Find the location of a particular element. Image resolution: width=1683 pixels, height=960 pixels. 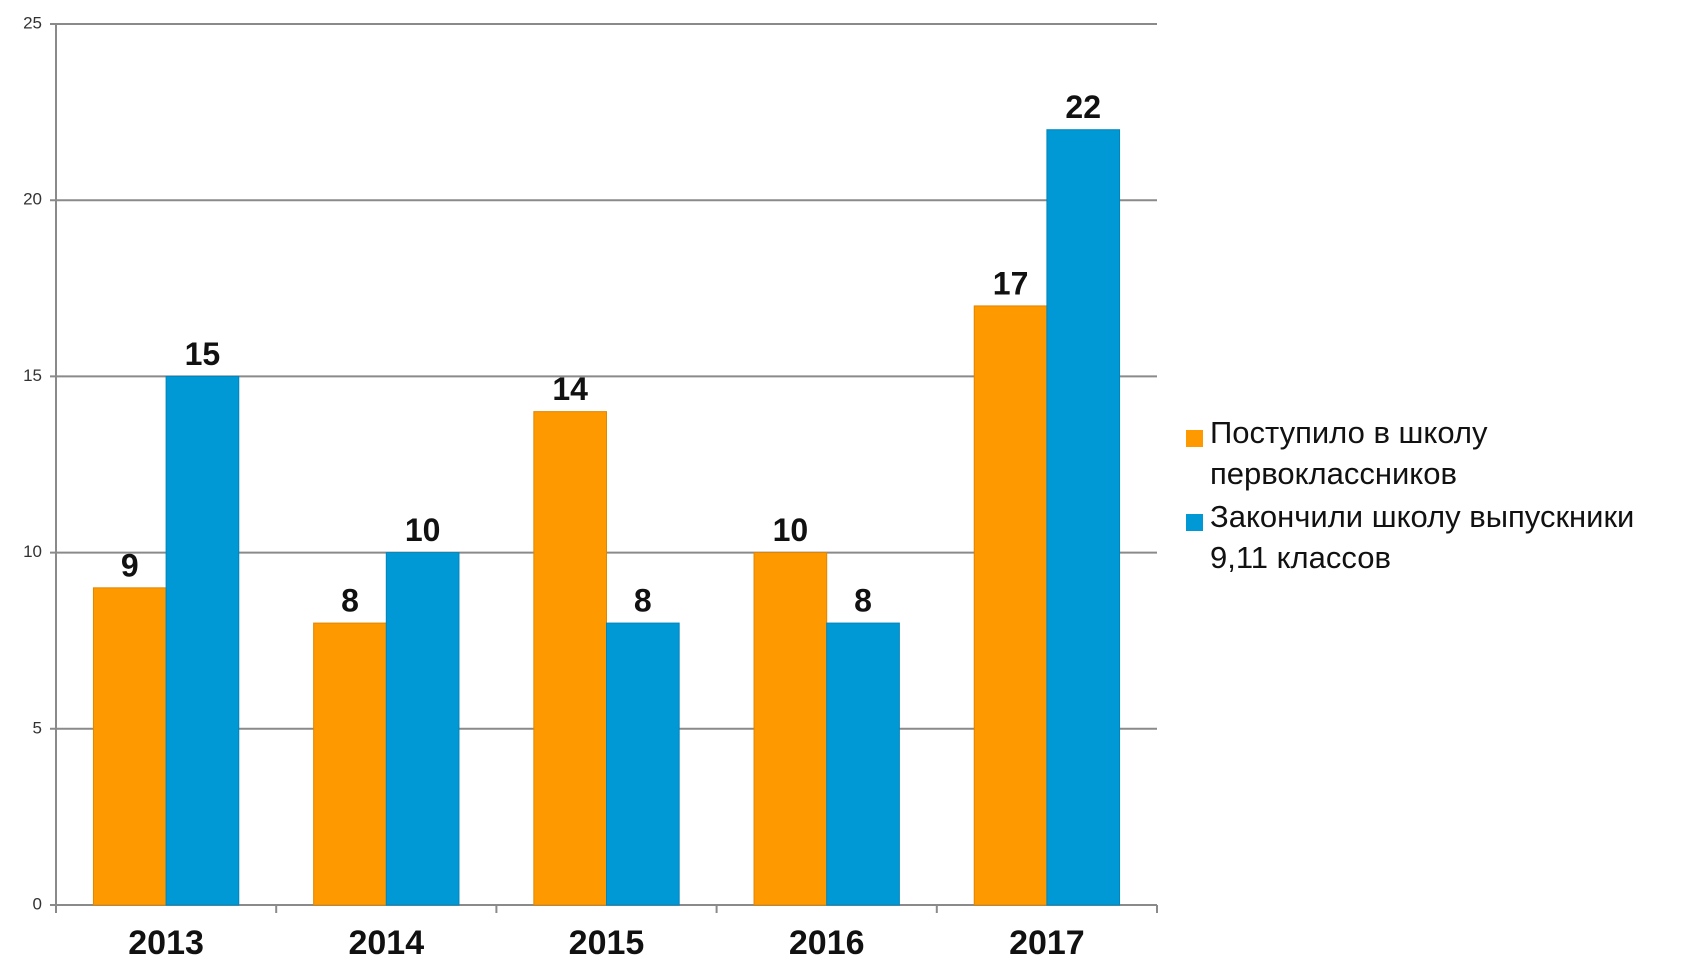

y-tick-label: 20 is located at coordinates (32, 199).